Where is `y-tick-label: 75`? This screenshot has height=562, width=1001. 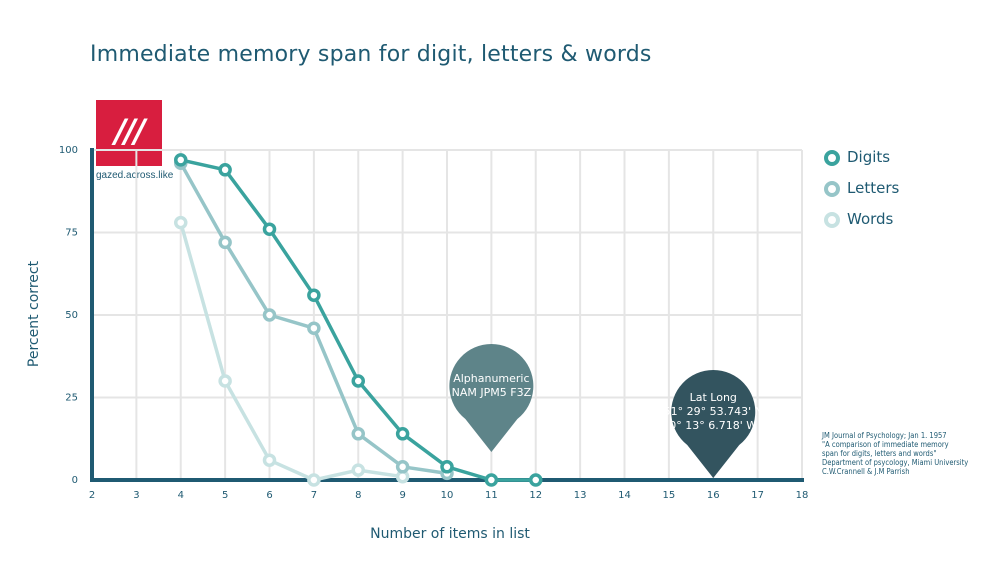
y-tick-label: 75 is located at coordinates (71, 233).